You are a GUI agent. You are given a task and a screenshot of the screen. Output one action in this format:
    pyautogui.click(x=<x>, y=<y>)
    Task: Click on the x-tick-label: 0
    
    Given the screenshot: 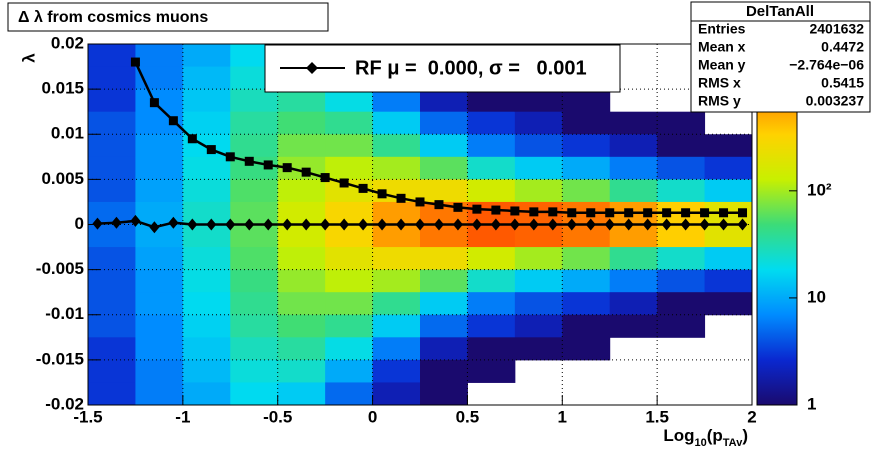 What is the action you would take?
    pyautogui.click(x=372, y=416)
    